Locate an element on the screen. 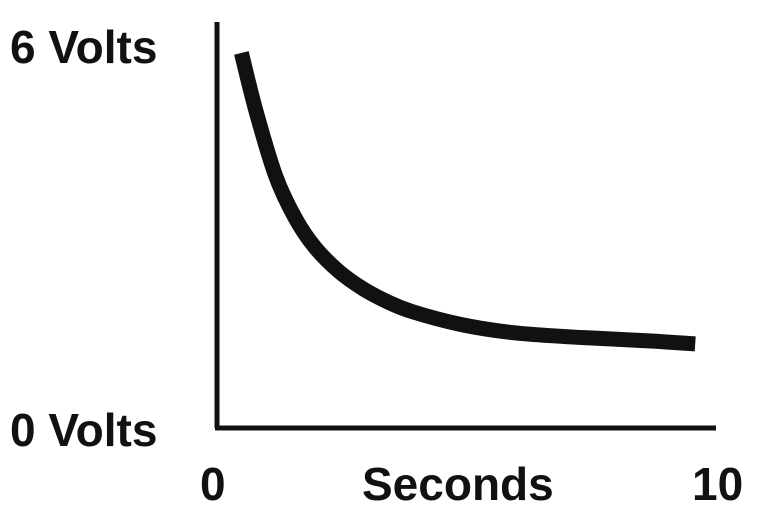 This screenshot has width=759, height=505. y-tick-label-max: 6 Volts is located at coordinates (83, 47).